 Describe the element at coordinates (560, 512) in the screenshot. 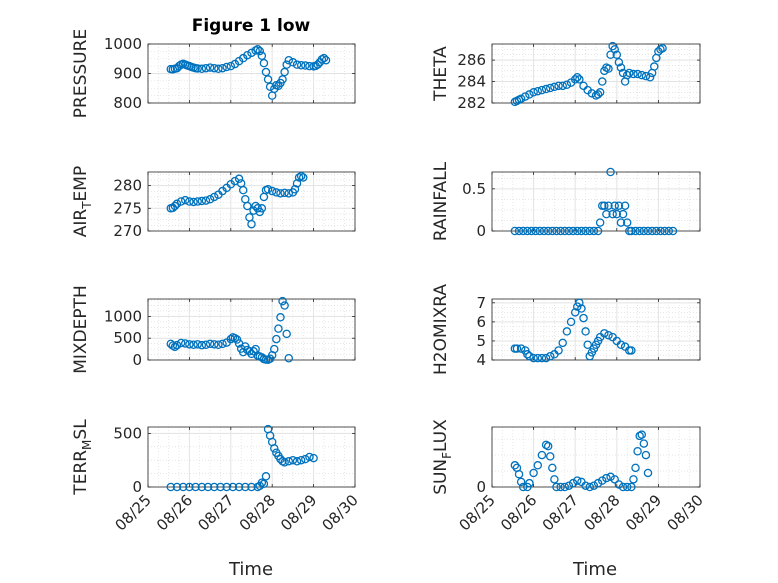

I see `x-tick-label: 08/27` at that location.